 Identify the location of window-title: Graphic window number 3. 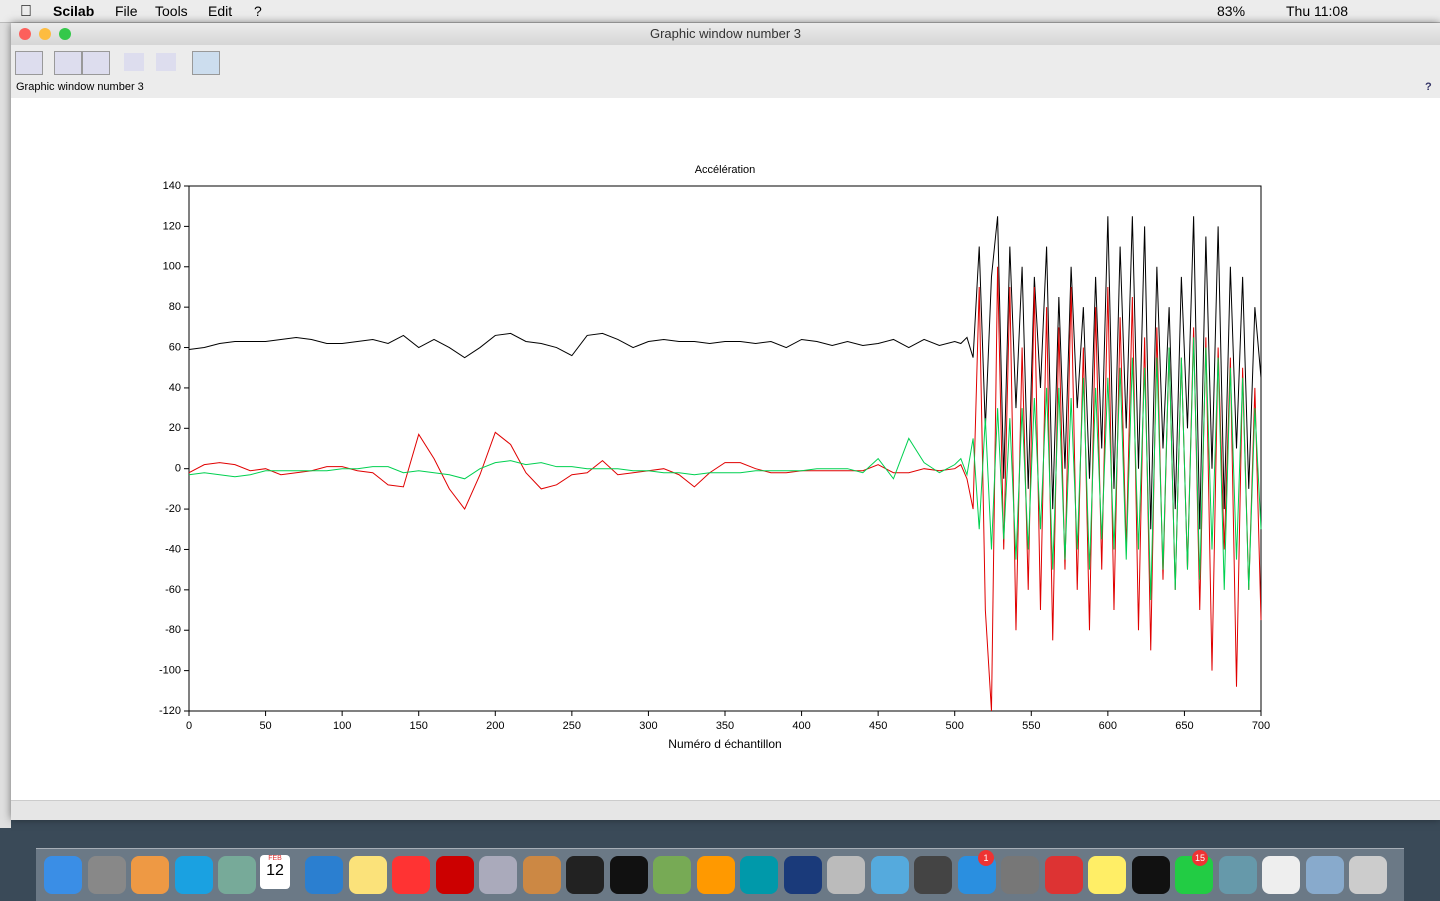
(725, 33).